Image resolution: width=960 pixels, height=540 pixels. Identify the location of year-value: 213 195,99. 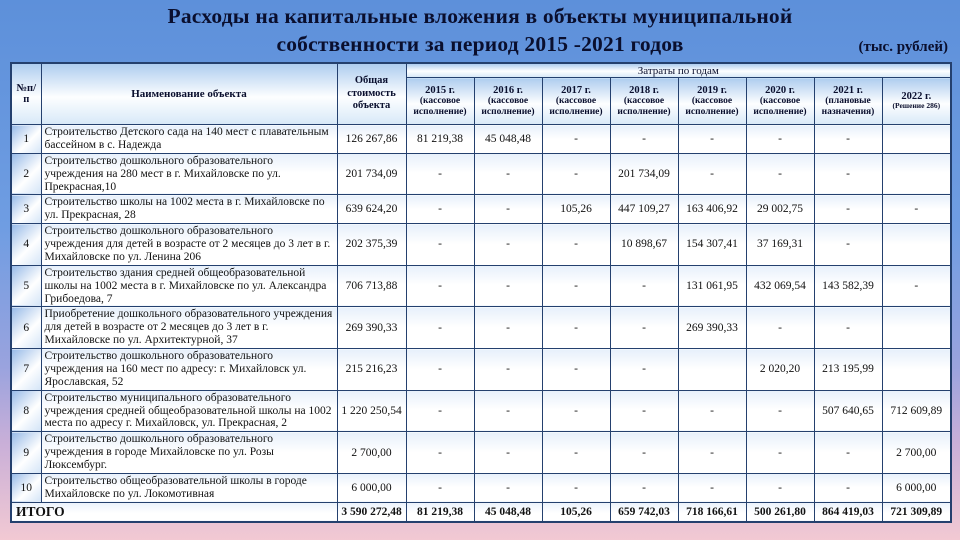
(848, 369).